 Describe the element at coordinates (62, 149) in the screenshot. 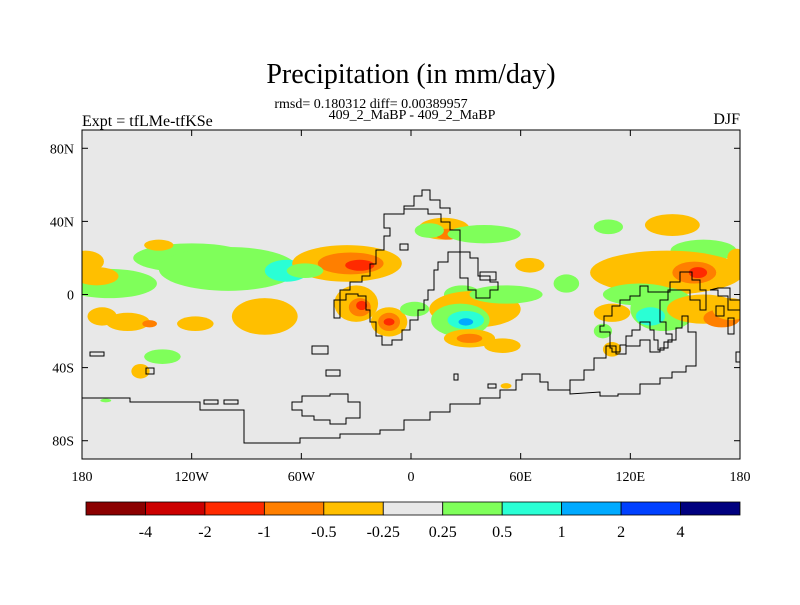

I see `y-tick-label: 80N` at that location.